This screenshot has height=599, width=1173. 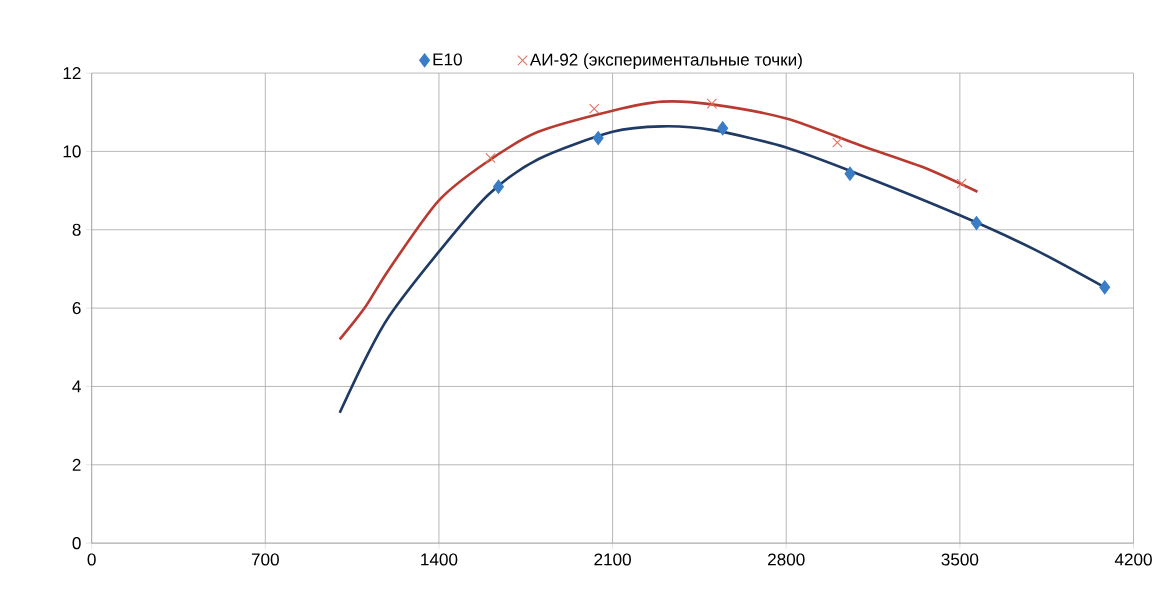 I want to click on y-tick-label: 10, so click(x=72, y=151).